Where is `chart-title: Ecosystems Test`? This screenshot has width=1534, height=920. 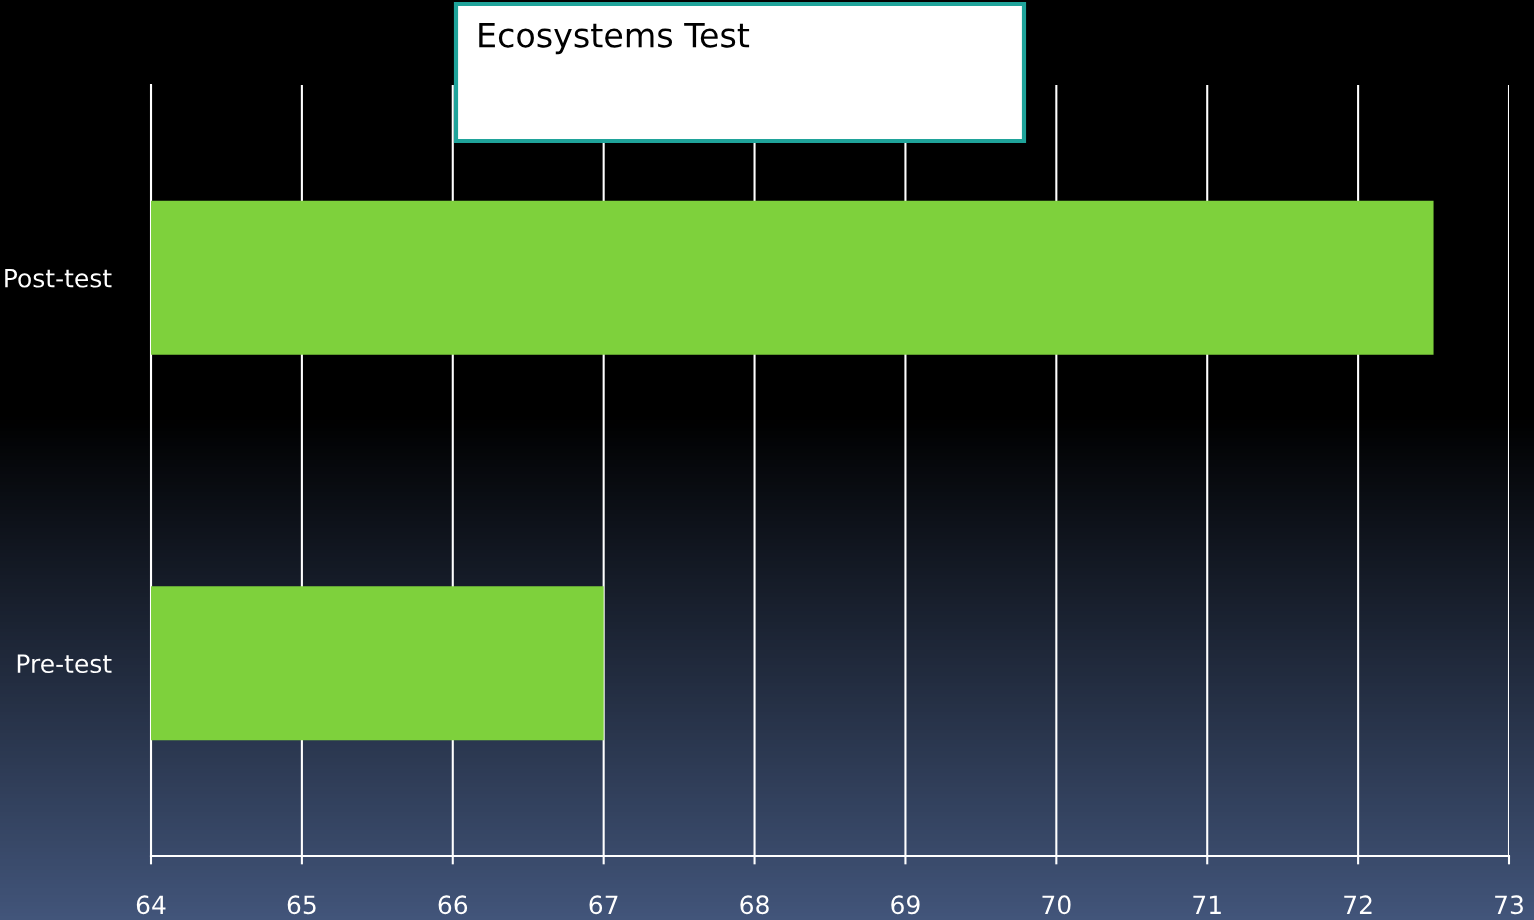
chart-title: Ecosystems Test is located at coordinates (614, 38).